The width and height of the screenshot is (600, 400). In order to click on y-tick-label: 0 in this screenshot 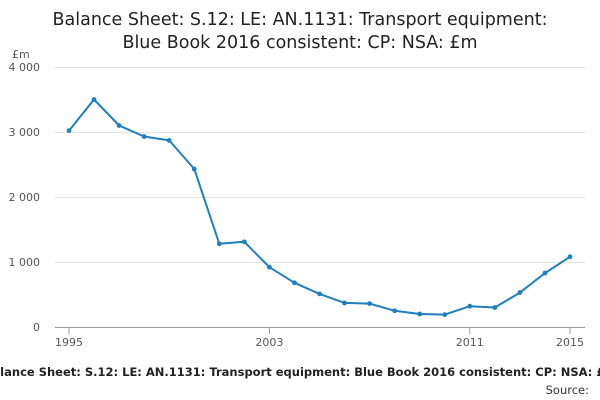, I will do `click(36, 327)`.